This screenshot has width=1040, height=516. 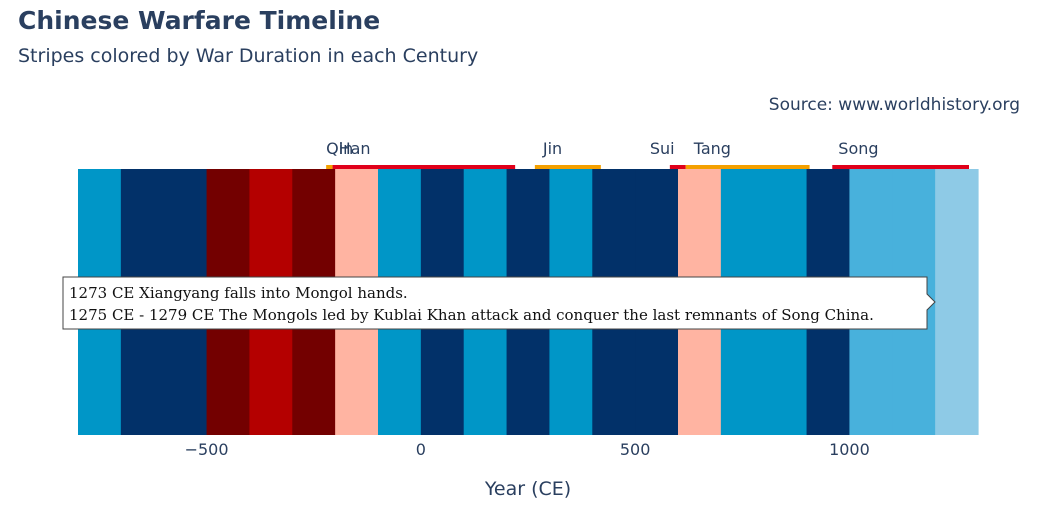 What do you see at coordinates (567, 167) in the screenshot?
I see `dynasty-bar-jin` at bounding box center [567, 167].